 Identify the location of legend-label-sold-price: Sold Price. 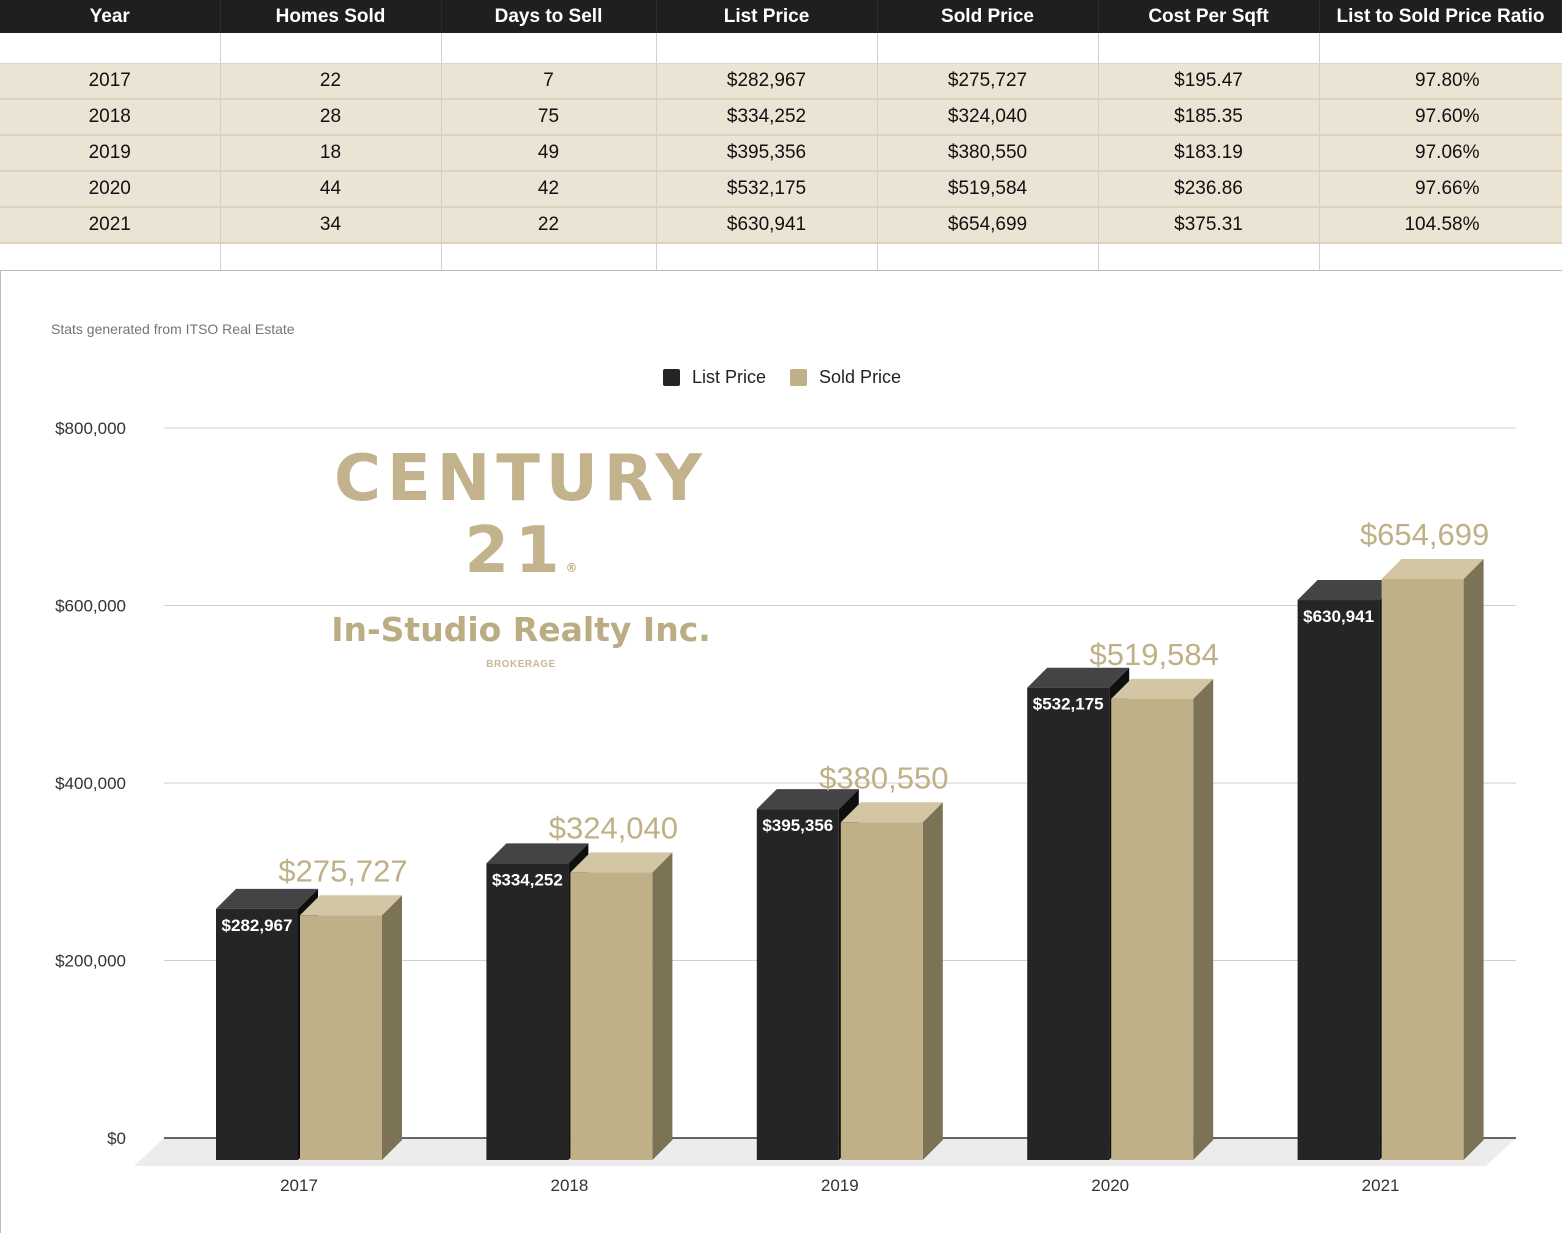
(860, 377).